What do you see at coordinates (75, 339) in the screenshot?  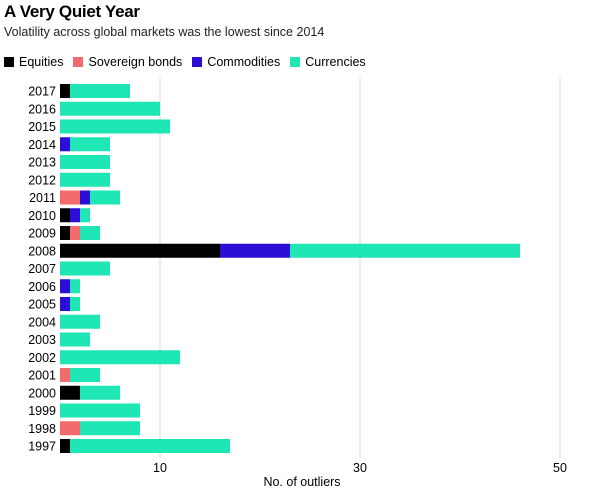 I see `bar-2003-currencies` at bounding box center [75, 339].